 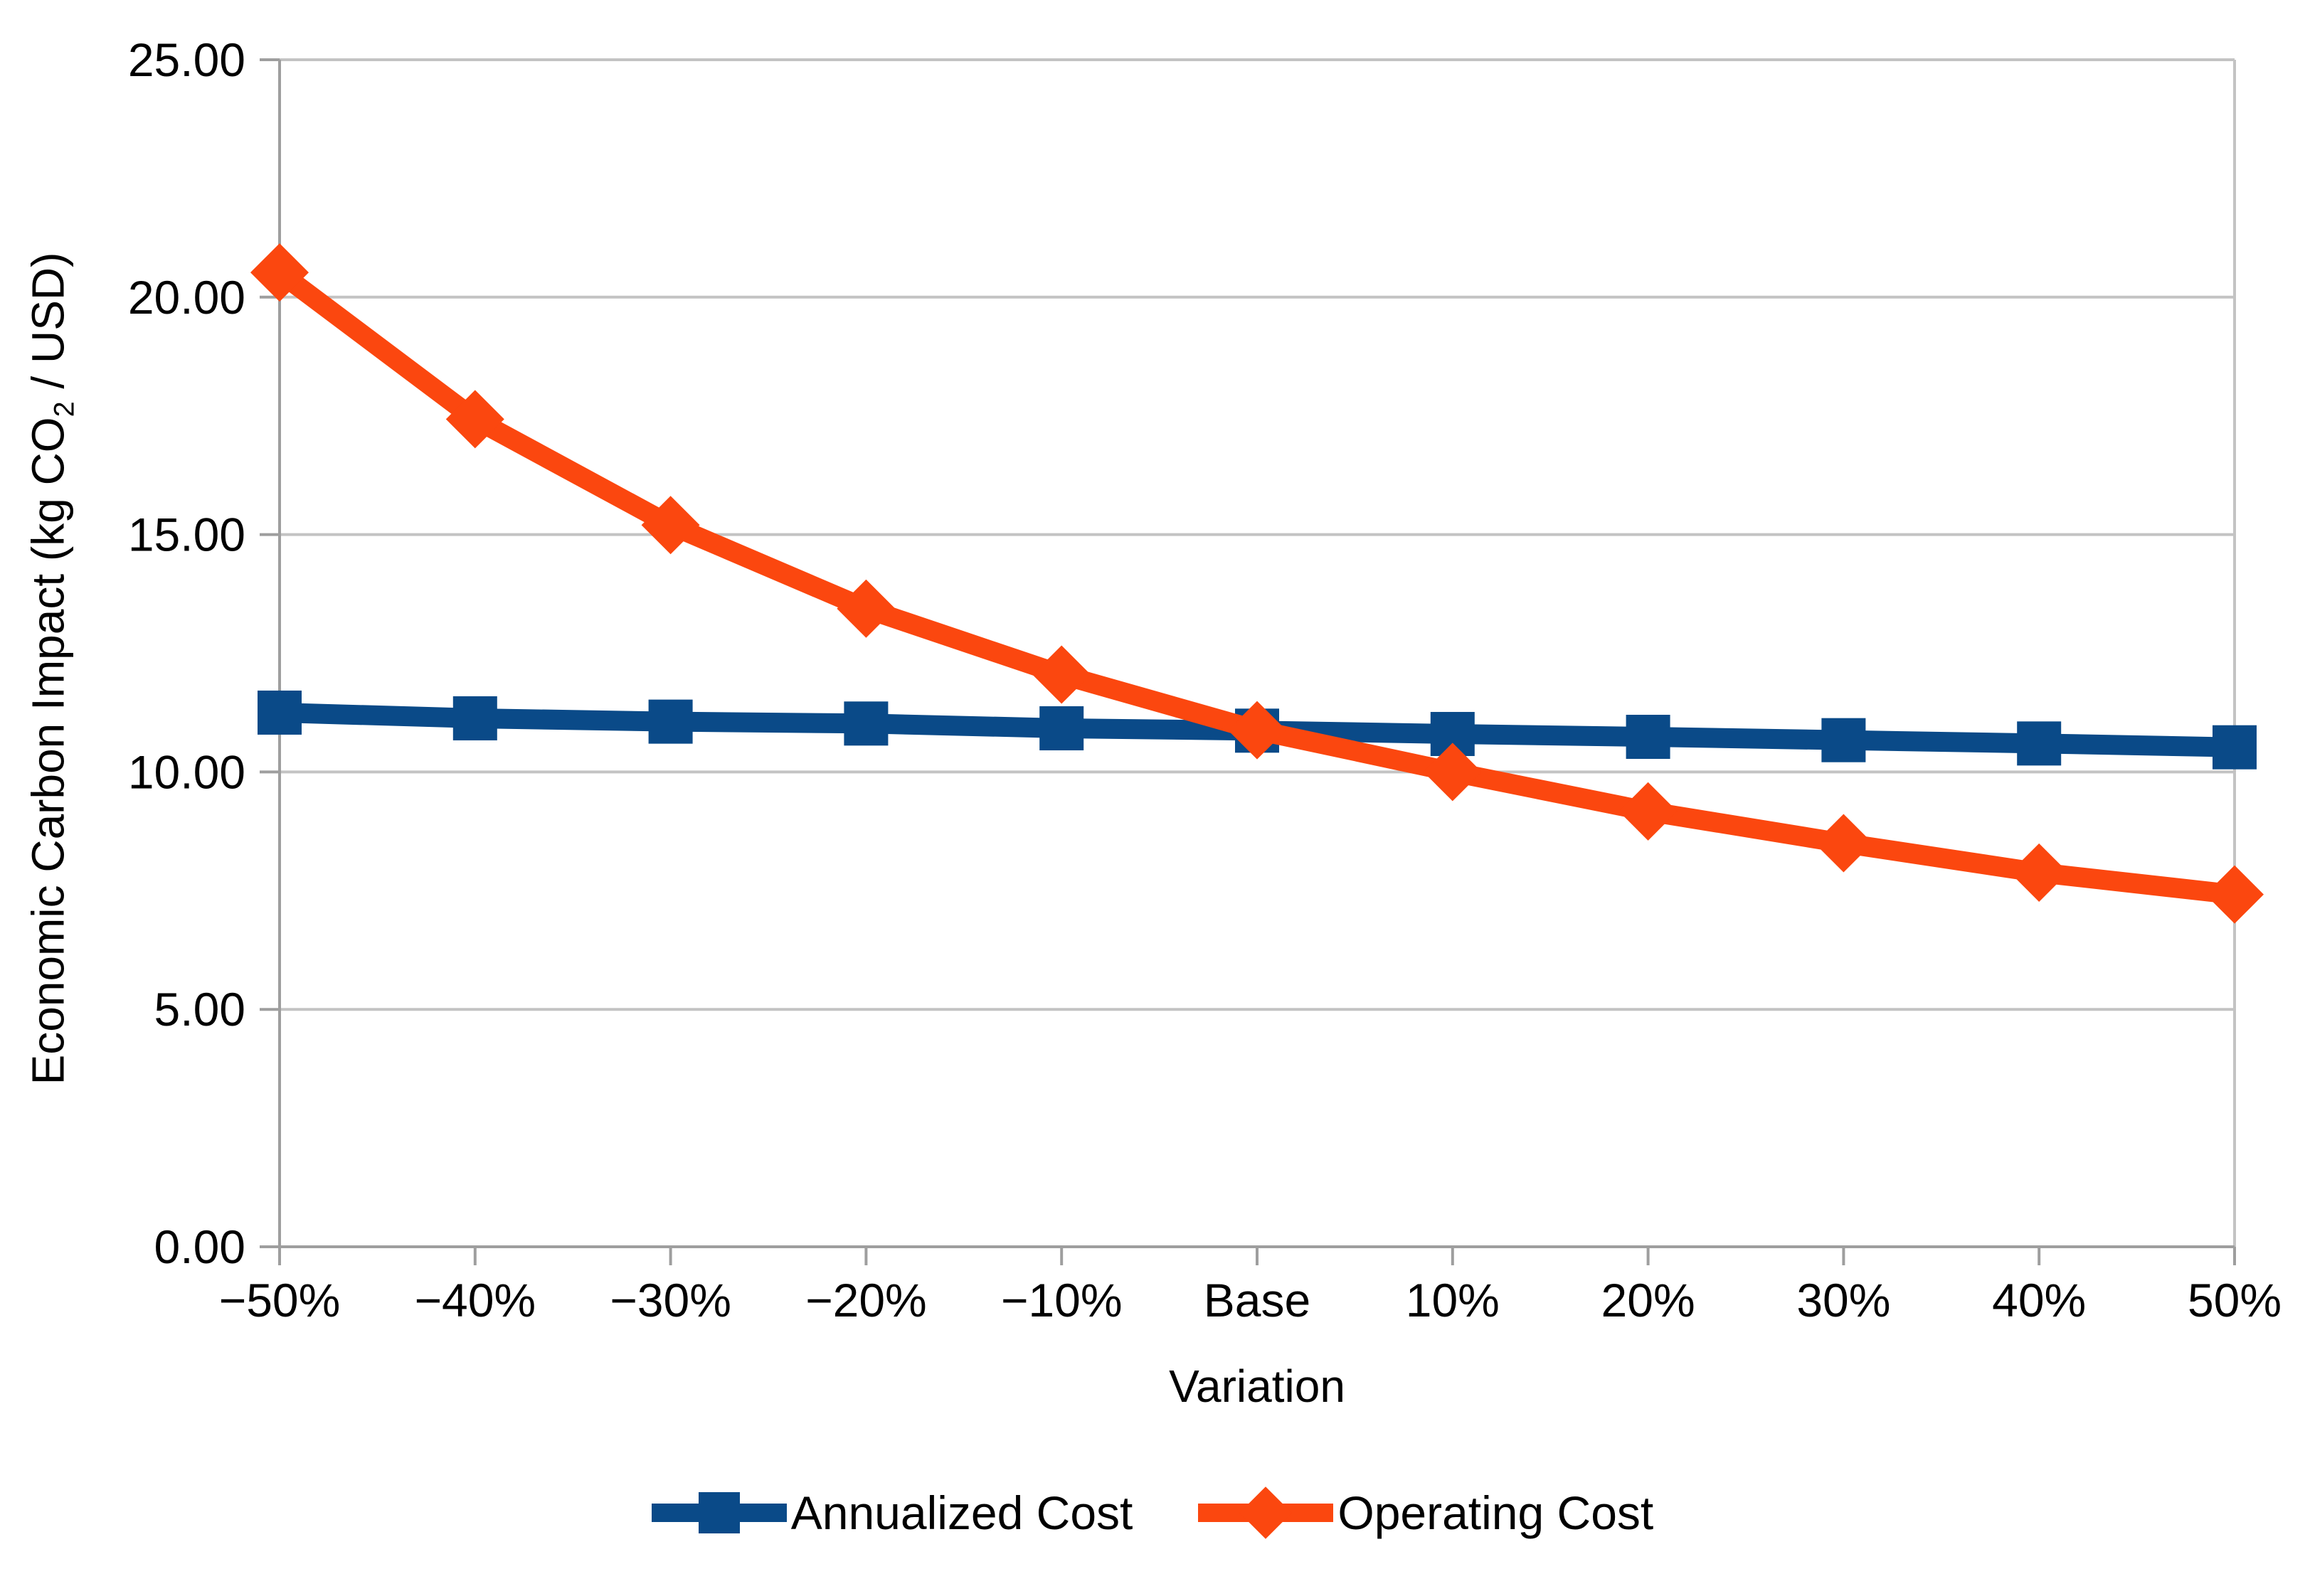 I want to click on x-tick-label: 20%, so click(x=1648, y=1300).